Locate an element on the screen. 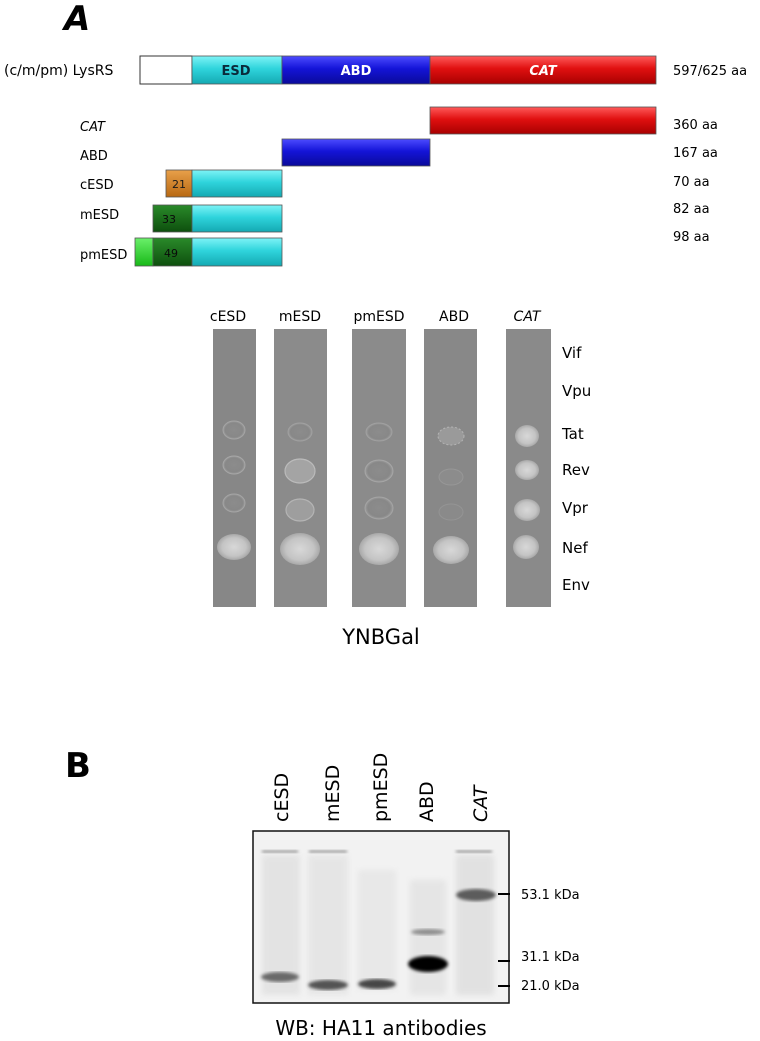  western-lane-labels: cESD mESD pmESD ABD CAT is located at coordinates (381, 787).